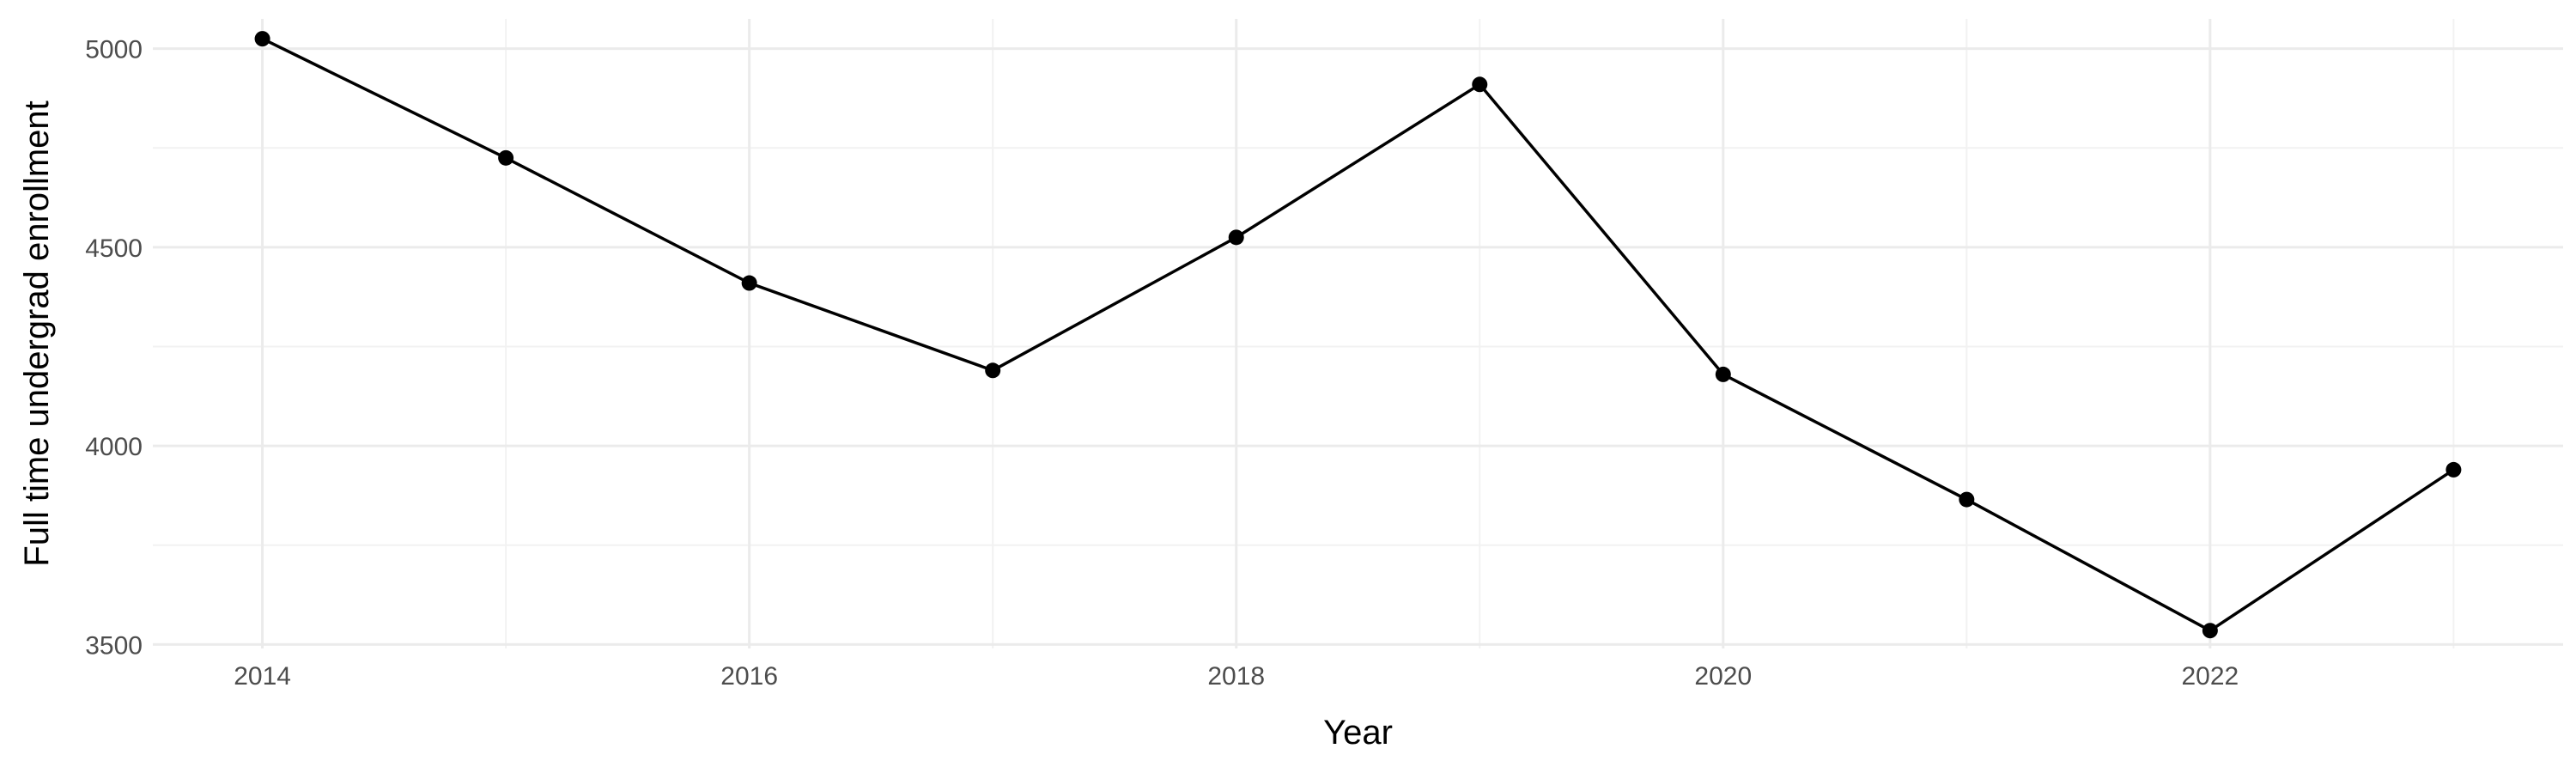  I want to click on x-tick-label: 2014, so click(262, 676).